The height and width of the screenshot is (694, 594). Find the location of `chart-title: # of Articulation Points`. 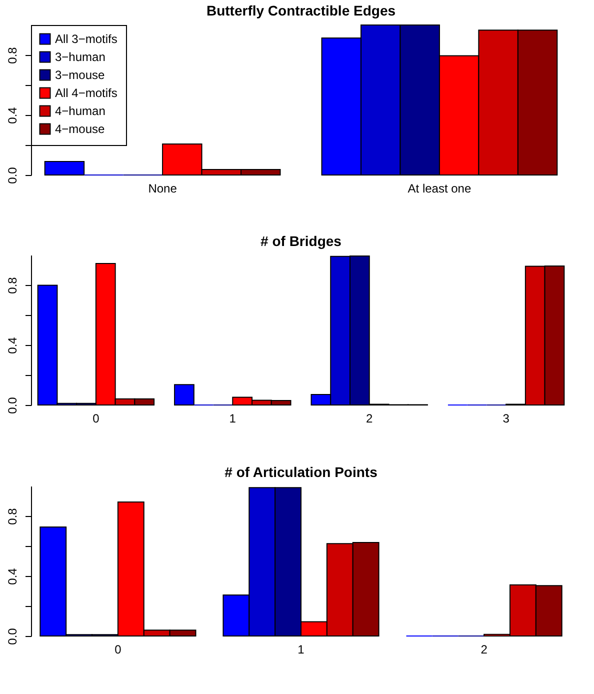

chart-title: # of Articulation Points is located at coordinates (301, 472).